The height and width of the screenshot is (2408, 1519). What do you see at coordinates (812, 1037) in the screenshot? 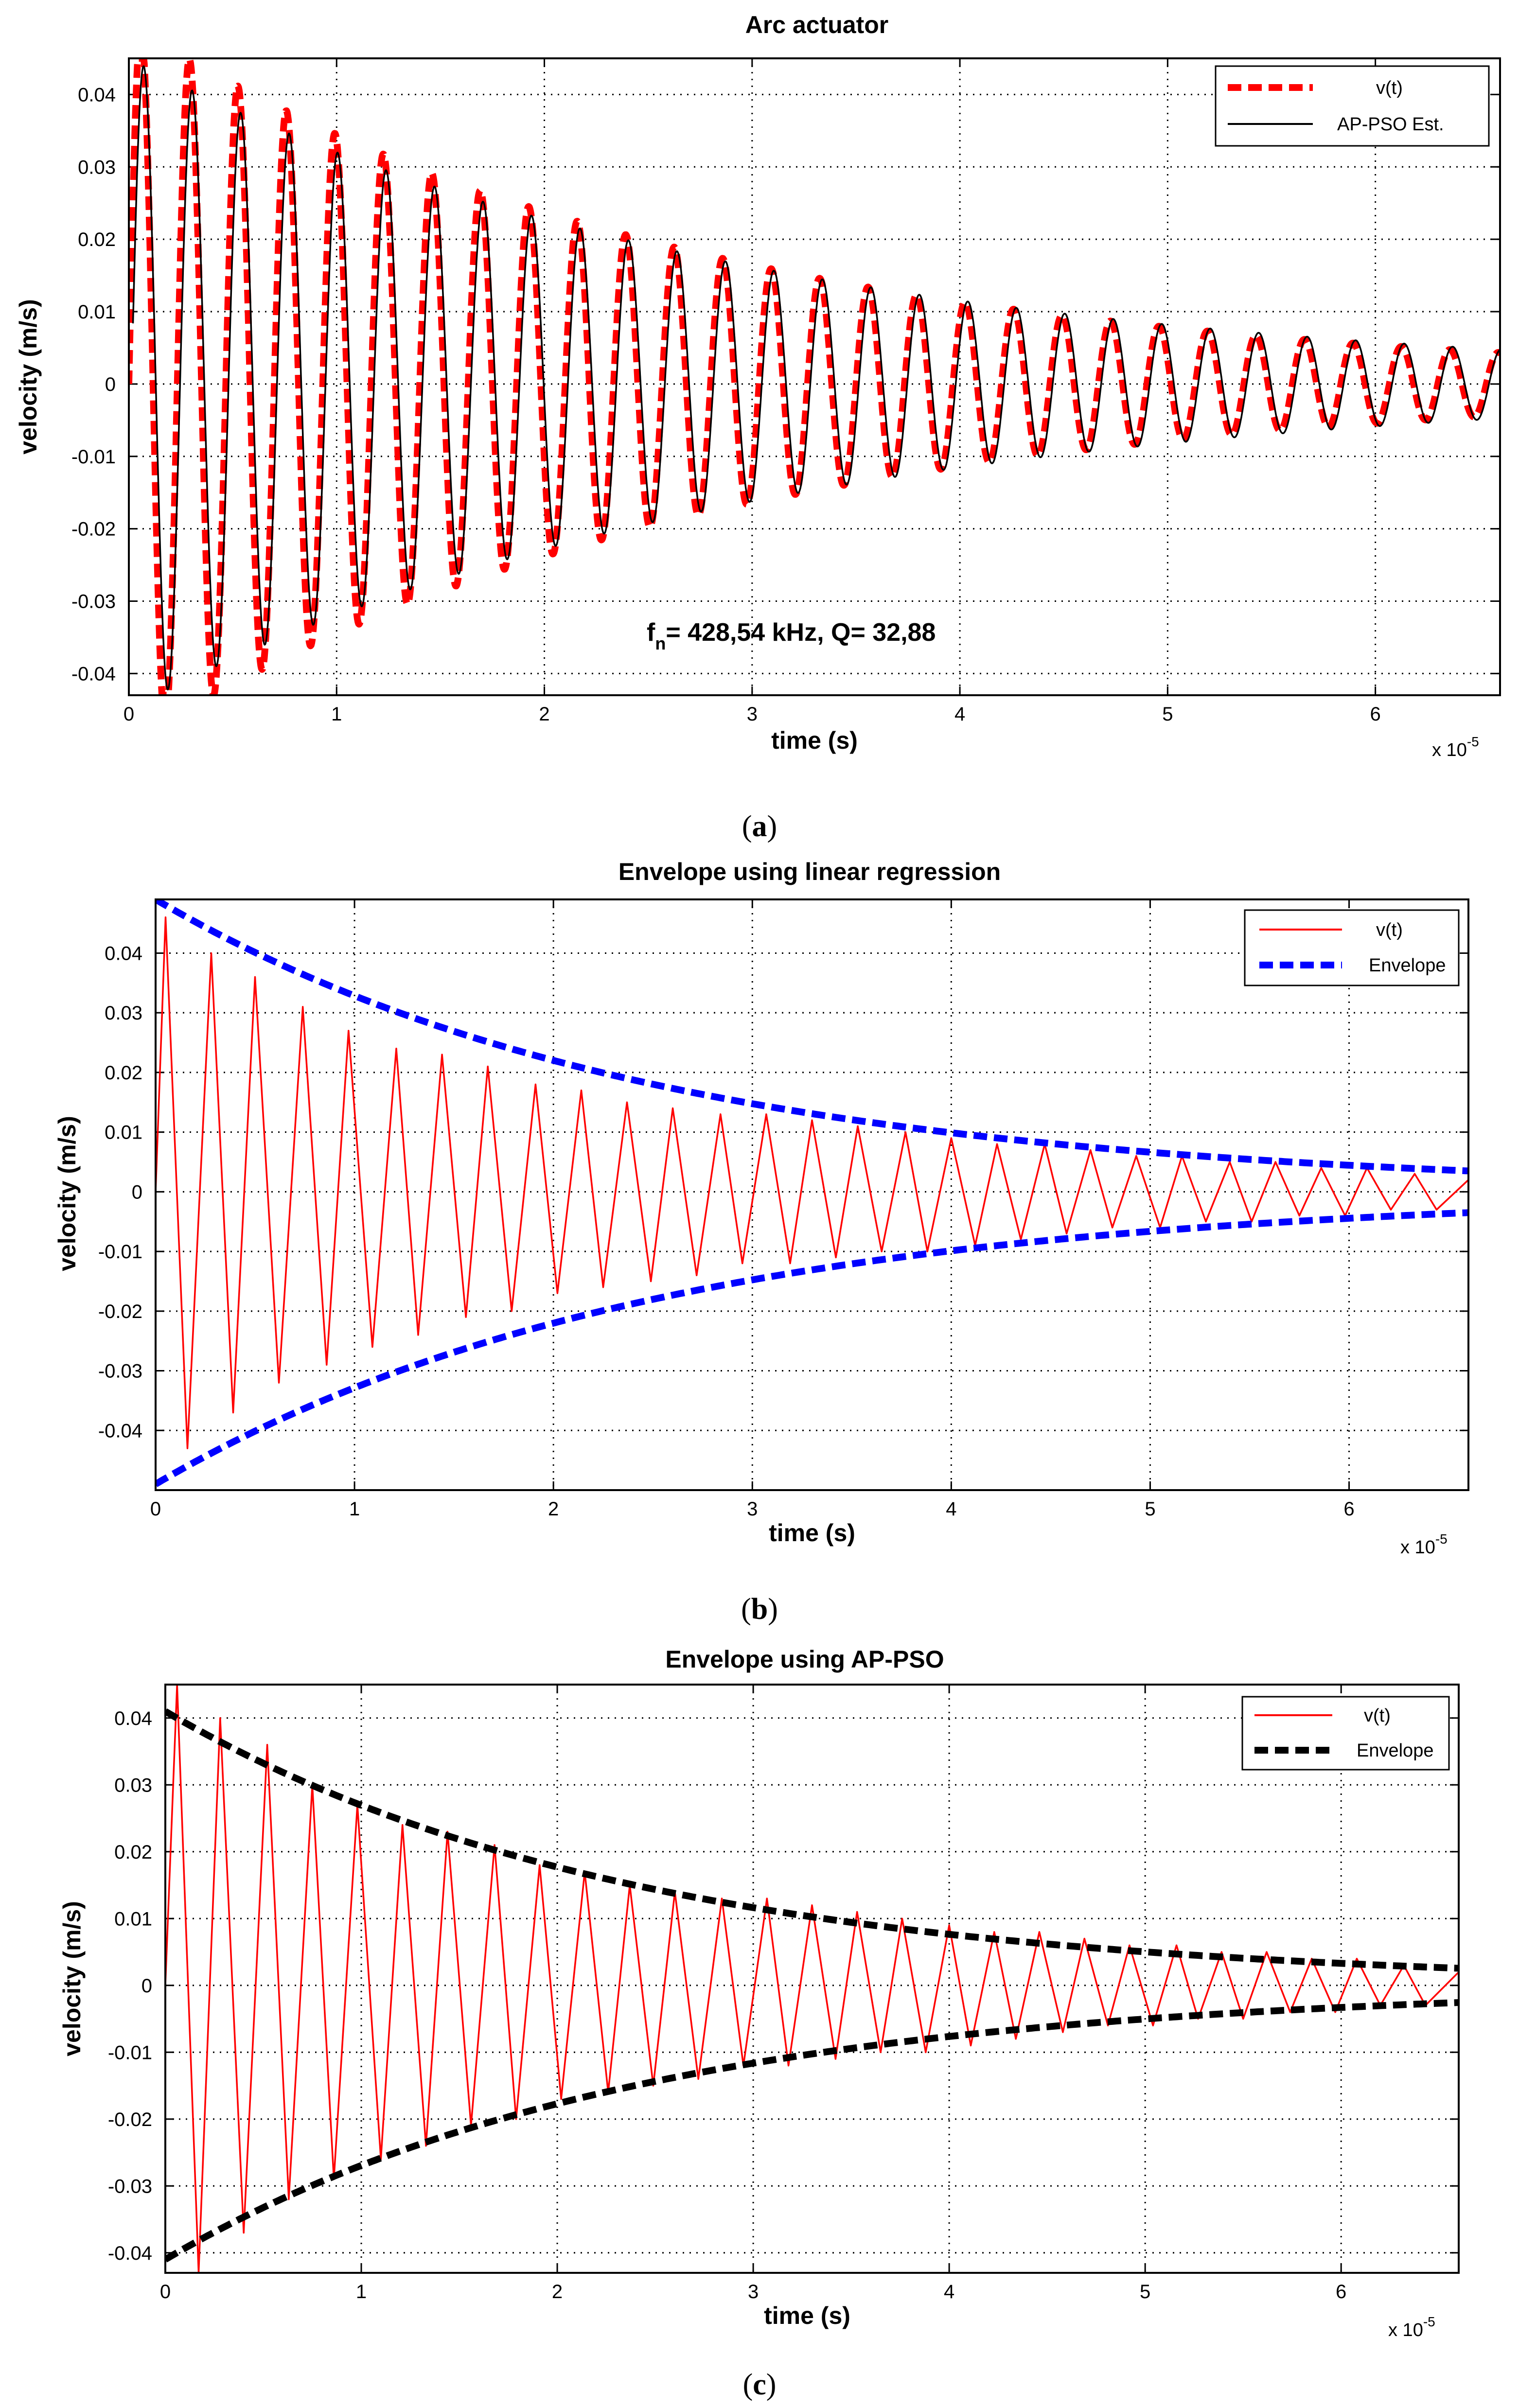
I see `envelope-upper` at bounding box center [812, 1037].